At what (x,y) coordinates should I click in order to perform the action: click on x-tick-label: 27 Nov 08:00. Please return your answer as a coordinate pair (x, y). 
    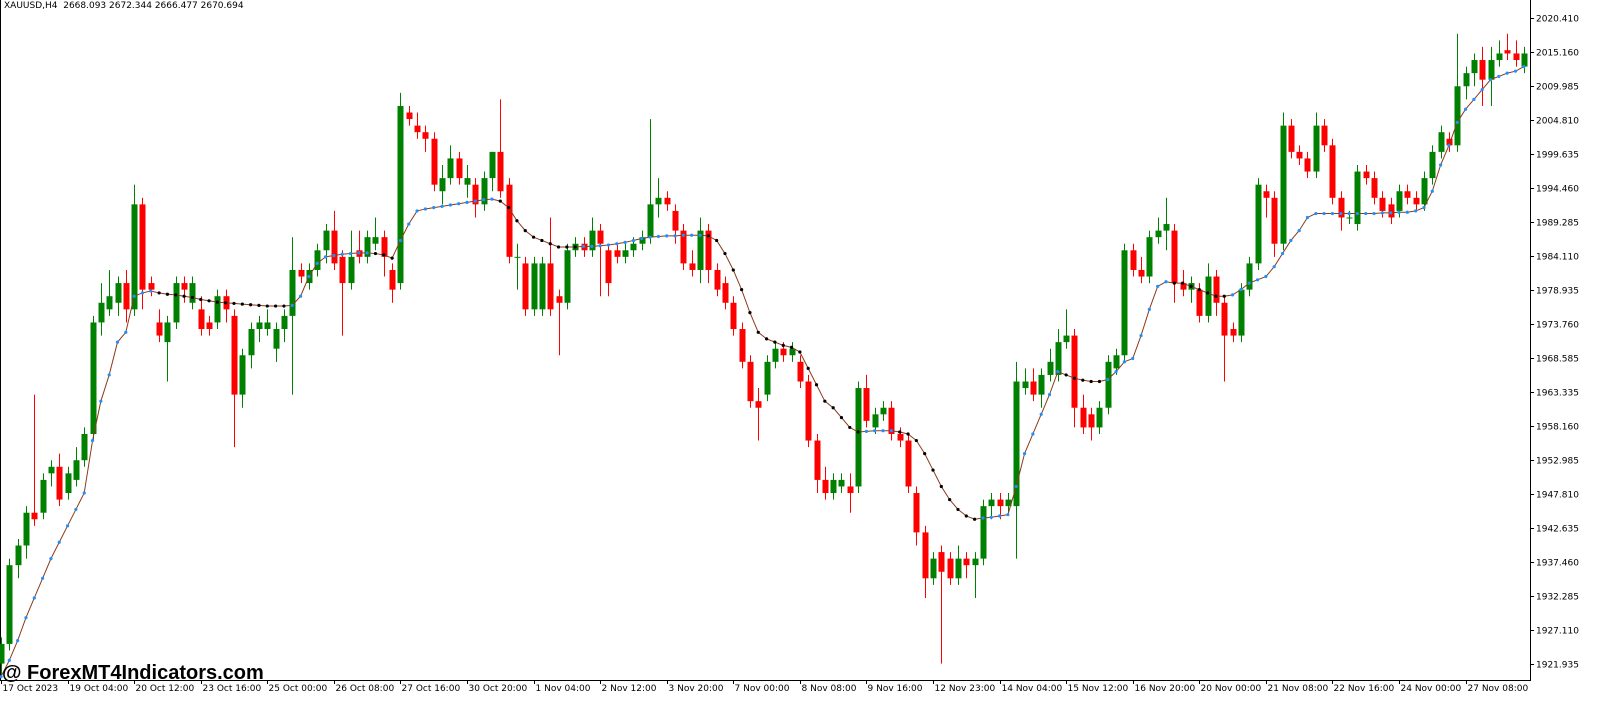
    Looking at the image, I should click on (1498, 689).